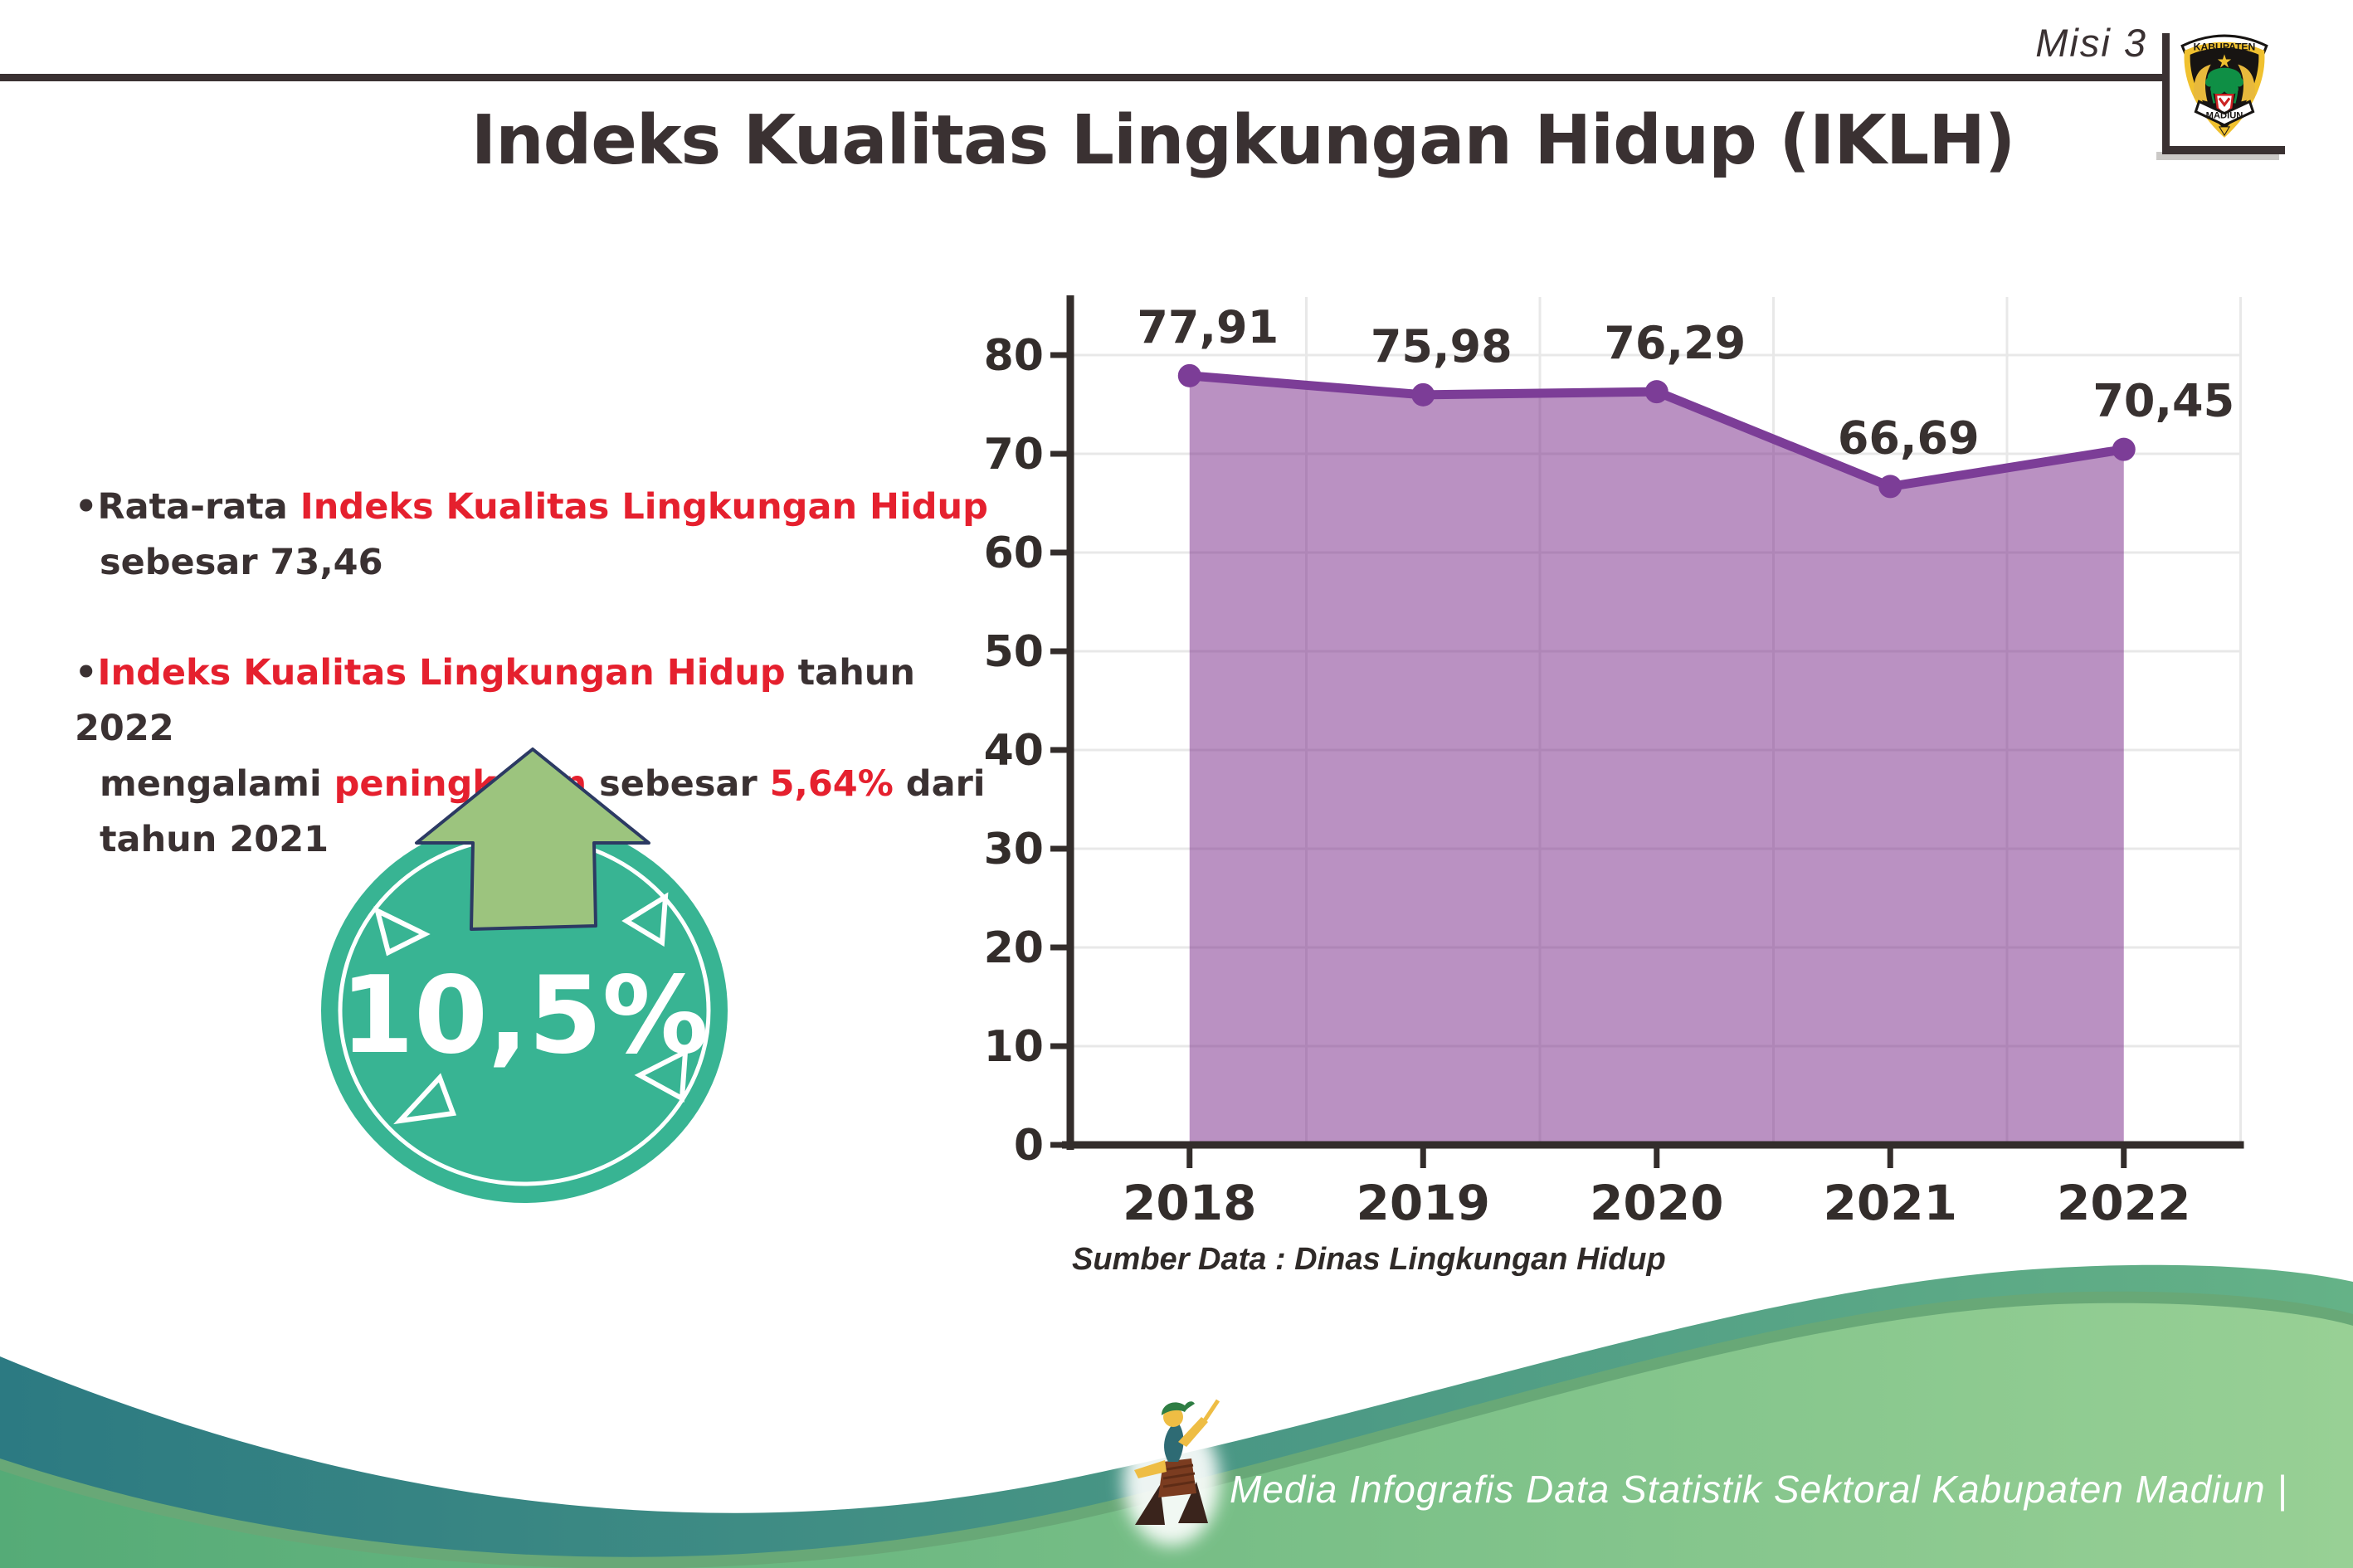 This screenshot has width=2353, height=1568. I want to click on data-source-caption: Sumber Data : Dinas Lingkungan Hidup, so click(1369, 1259).